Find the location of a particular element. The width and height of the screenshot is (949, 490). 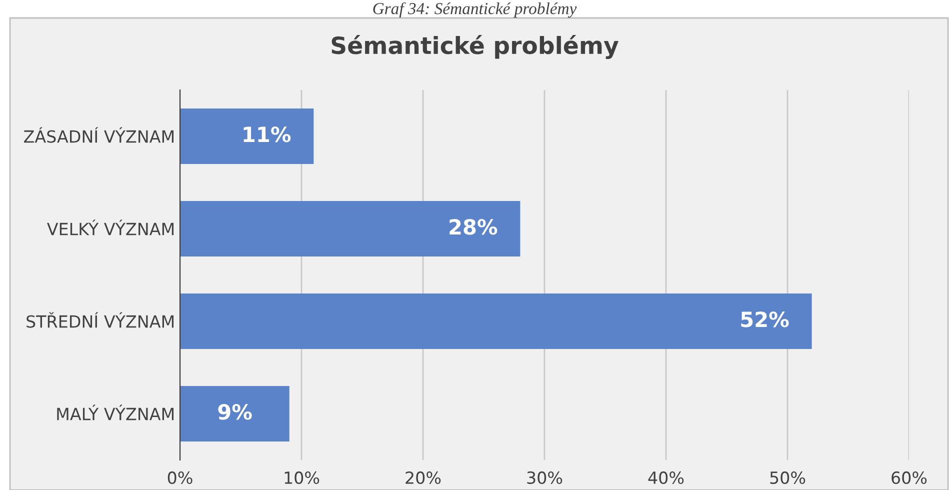

x-tick-label: 0% is located at coordinates (180, 477).